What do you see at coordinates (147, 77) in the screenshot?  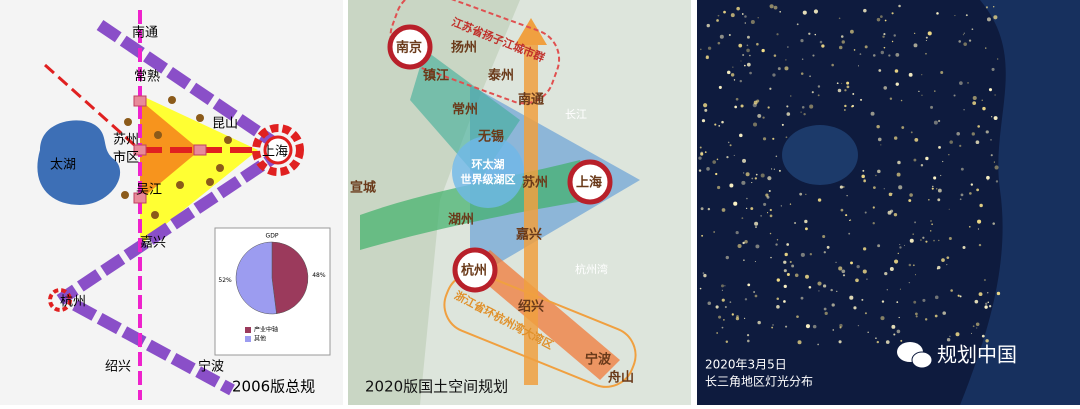 I see `label: 常熟` at bounding box center [147, 77].